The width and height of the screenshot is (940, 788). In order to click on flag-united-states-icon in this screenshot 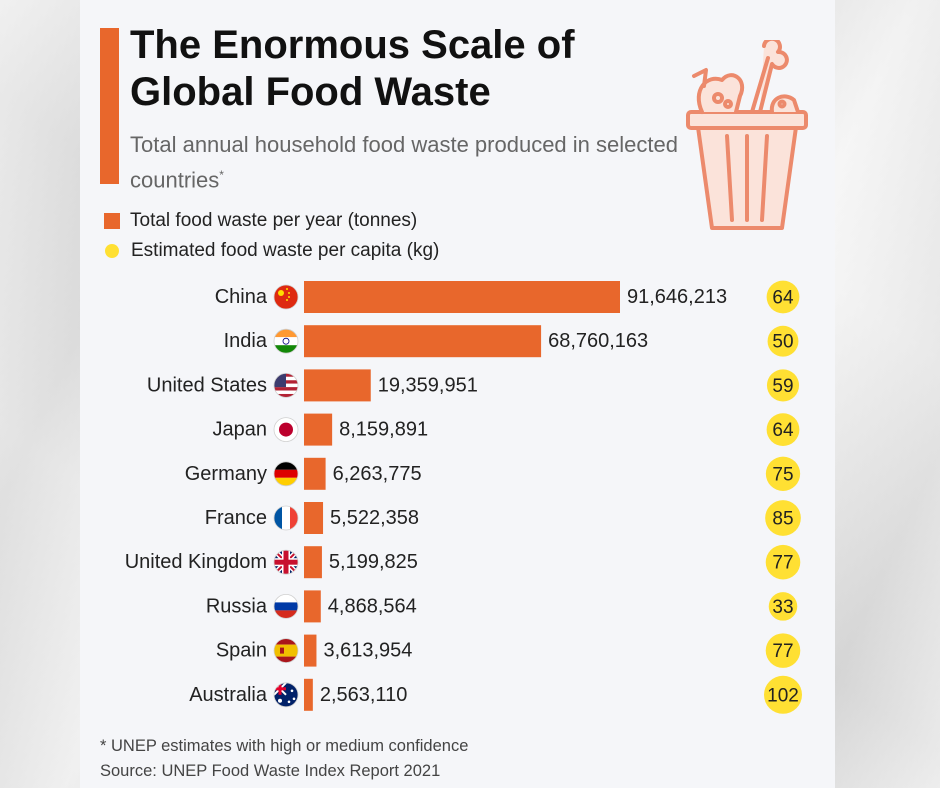, I will do `click(286, 385)`.